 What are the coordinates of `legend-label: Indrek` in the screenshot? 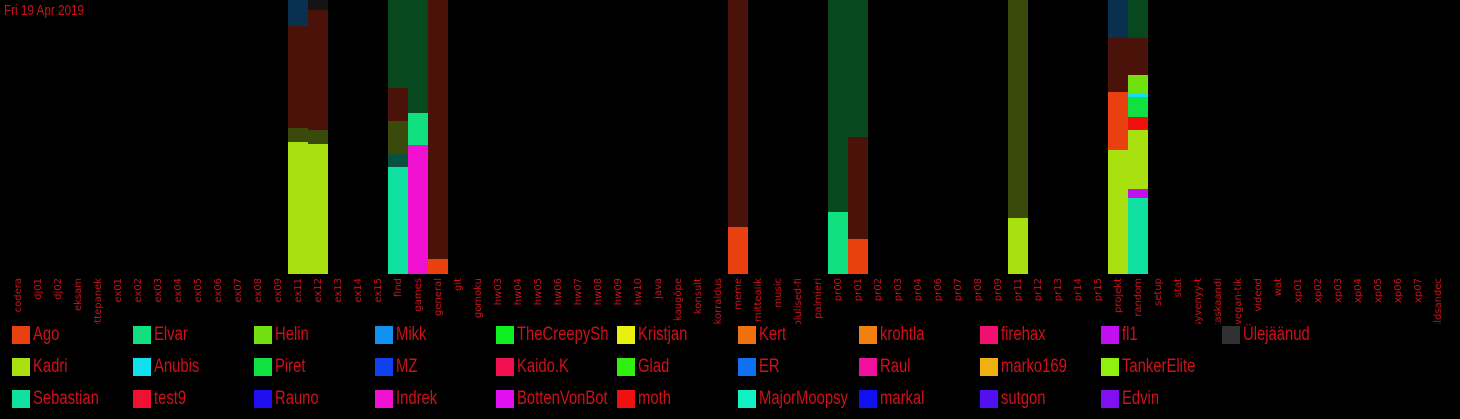 It's located at (417, 398).